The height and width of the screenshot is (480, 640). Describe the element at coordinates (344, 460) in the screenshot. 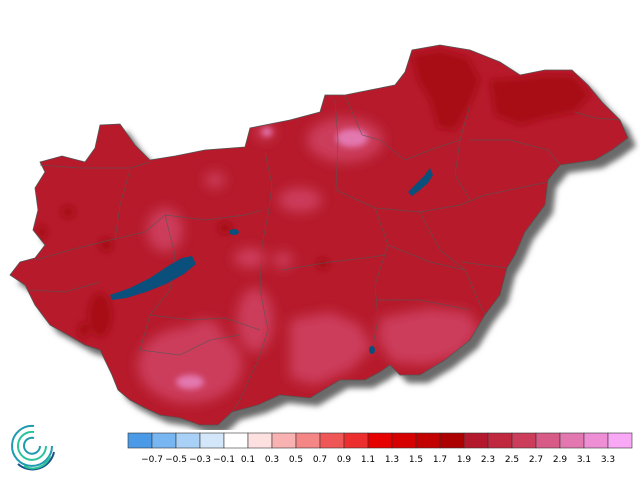

I see `legend-tick-label: 0.9` at that location.